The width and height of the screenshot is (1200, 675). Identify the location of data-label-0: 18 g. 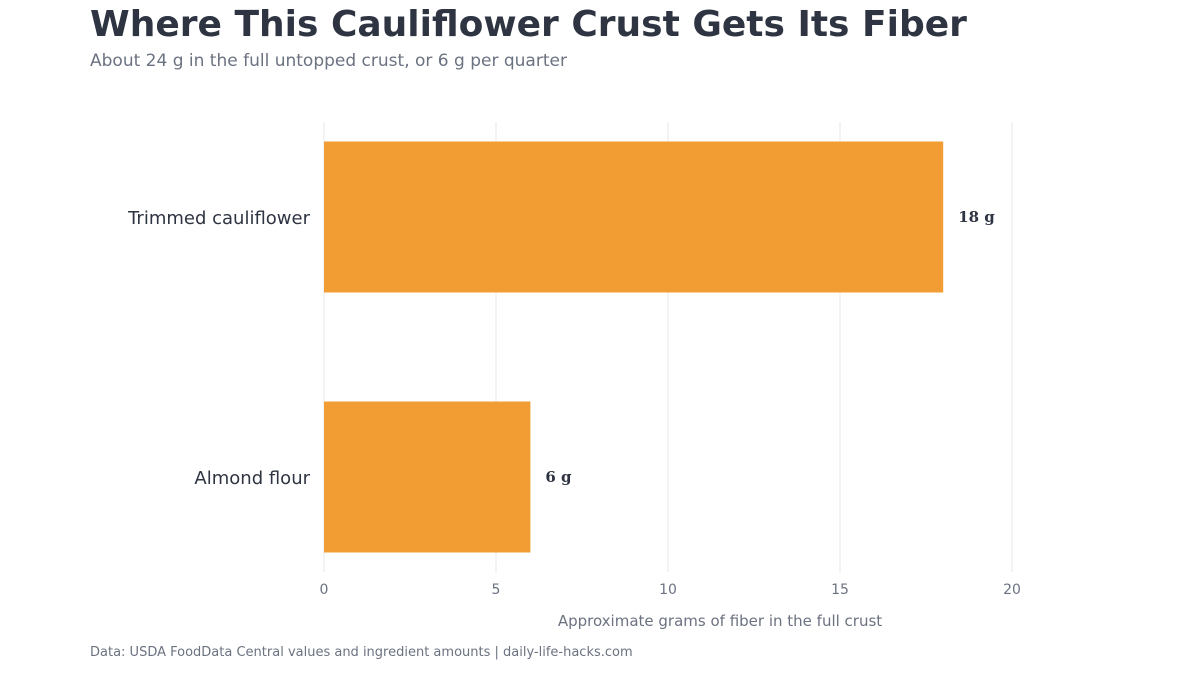
(976, 217).